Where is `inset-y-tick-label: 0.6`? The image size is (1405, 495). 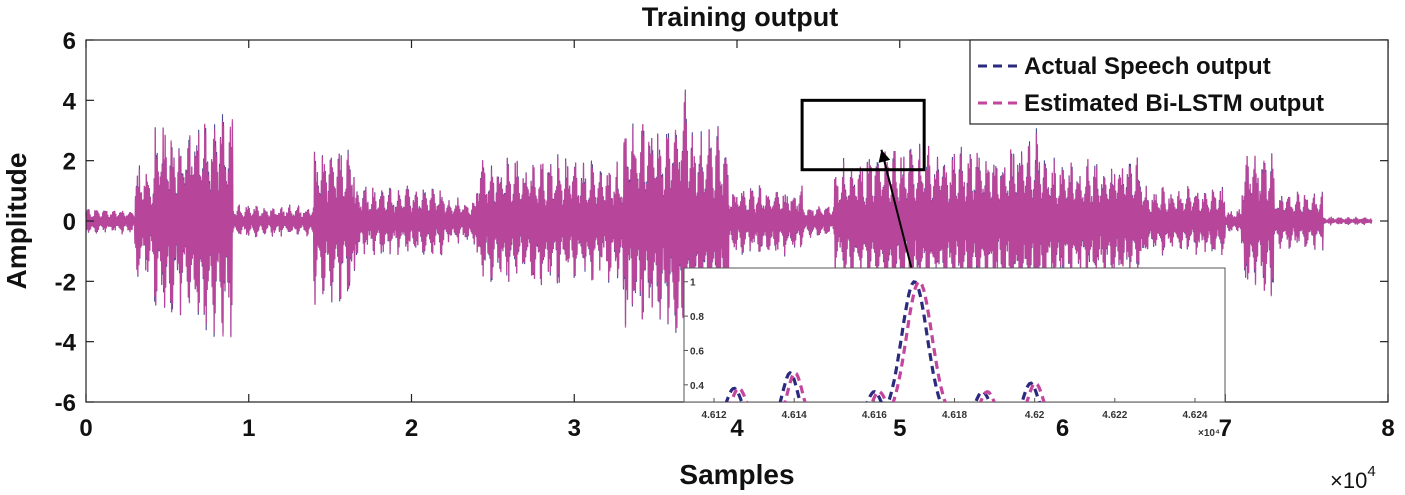 inset-y-tick-label: 0.6 is located at coordinates (697, 351).